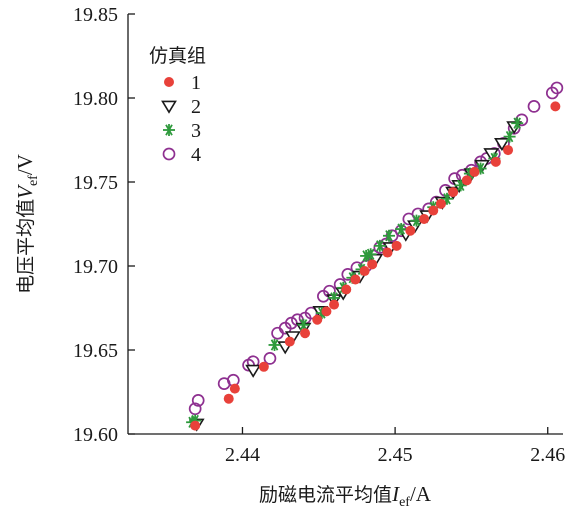  Describe the element at coordinates (547, 455) in the screenshot. I see `x-tick-label: 2.46` at that location.